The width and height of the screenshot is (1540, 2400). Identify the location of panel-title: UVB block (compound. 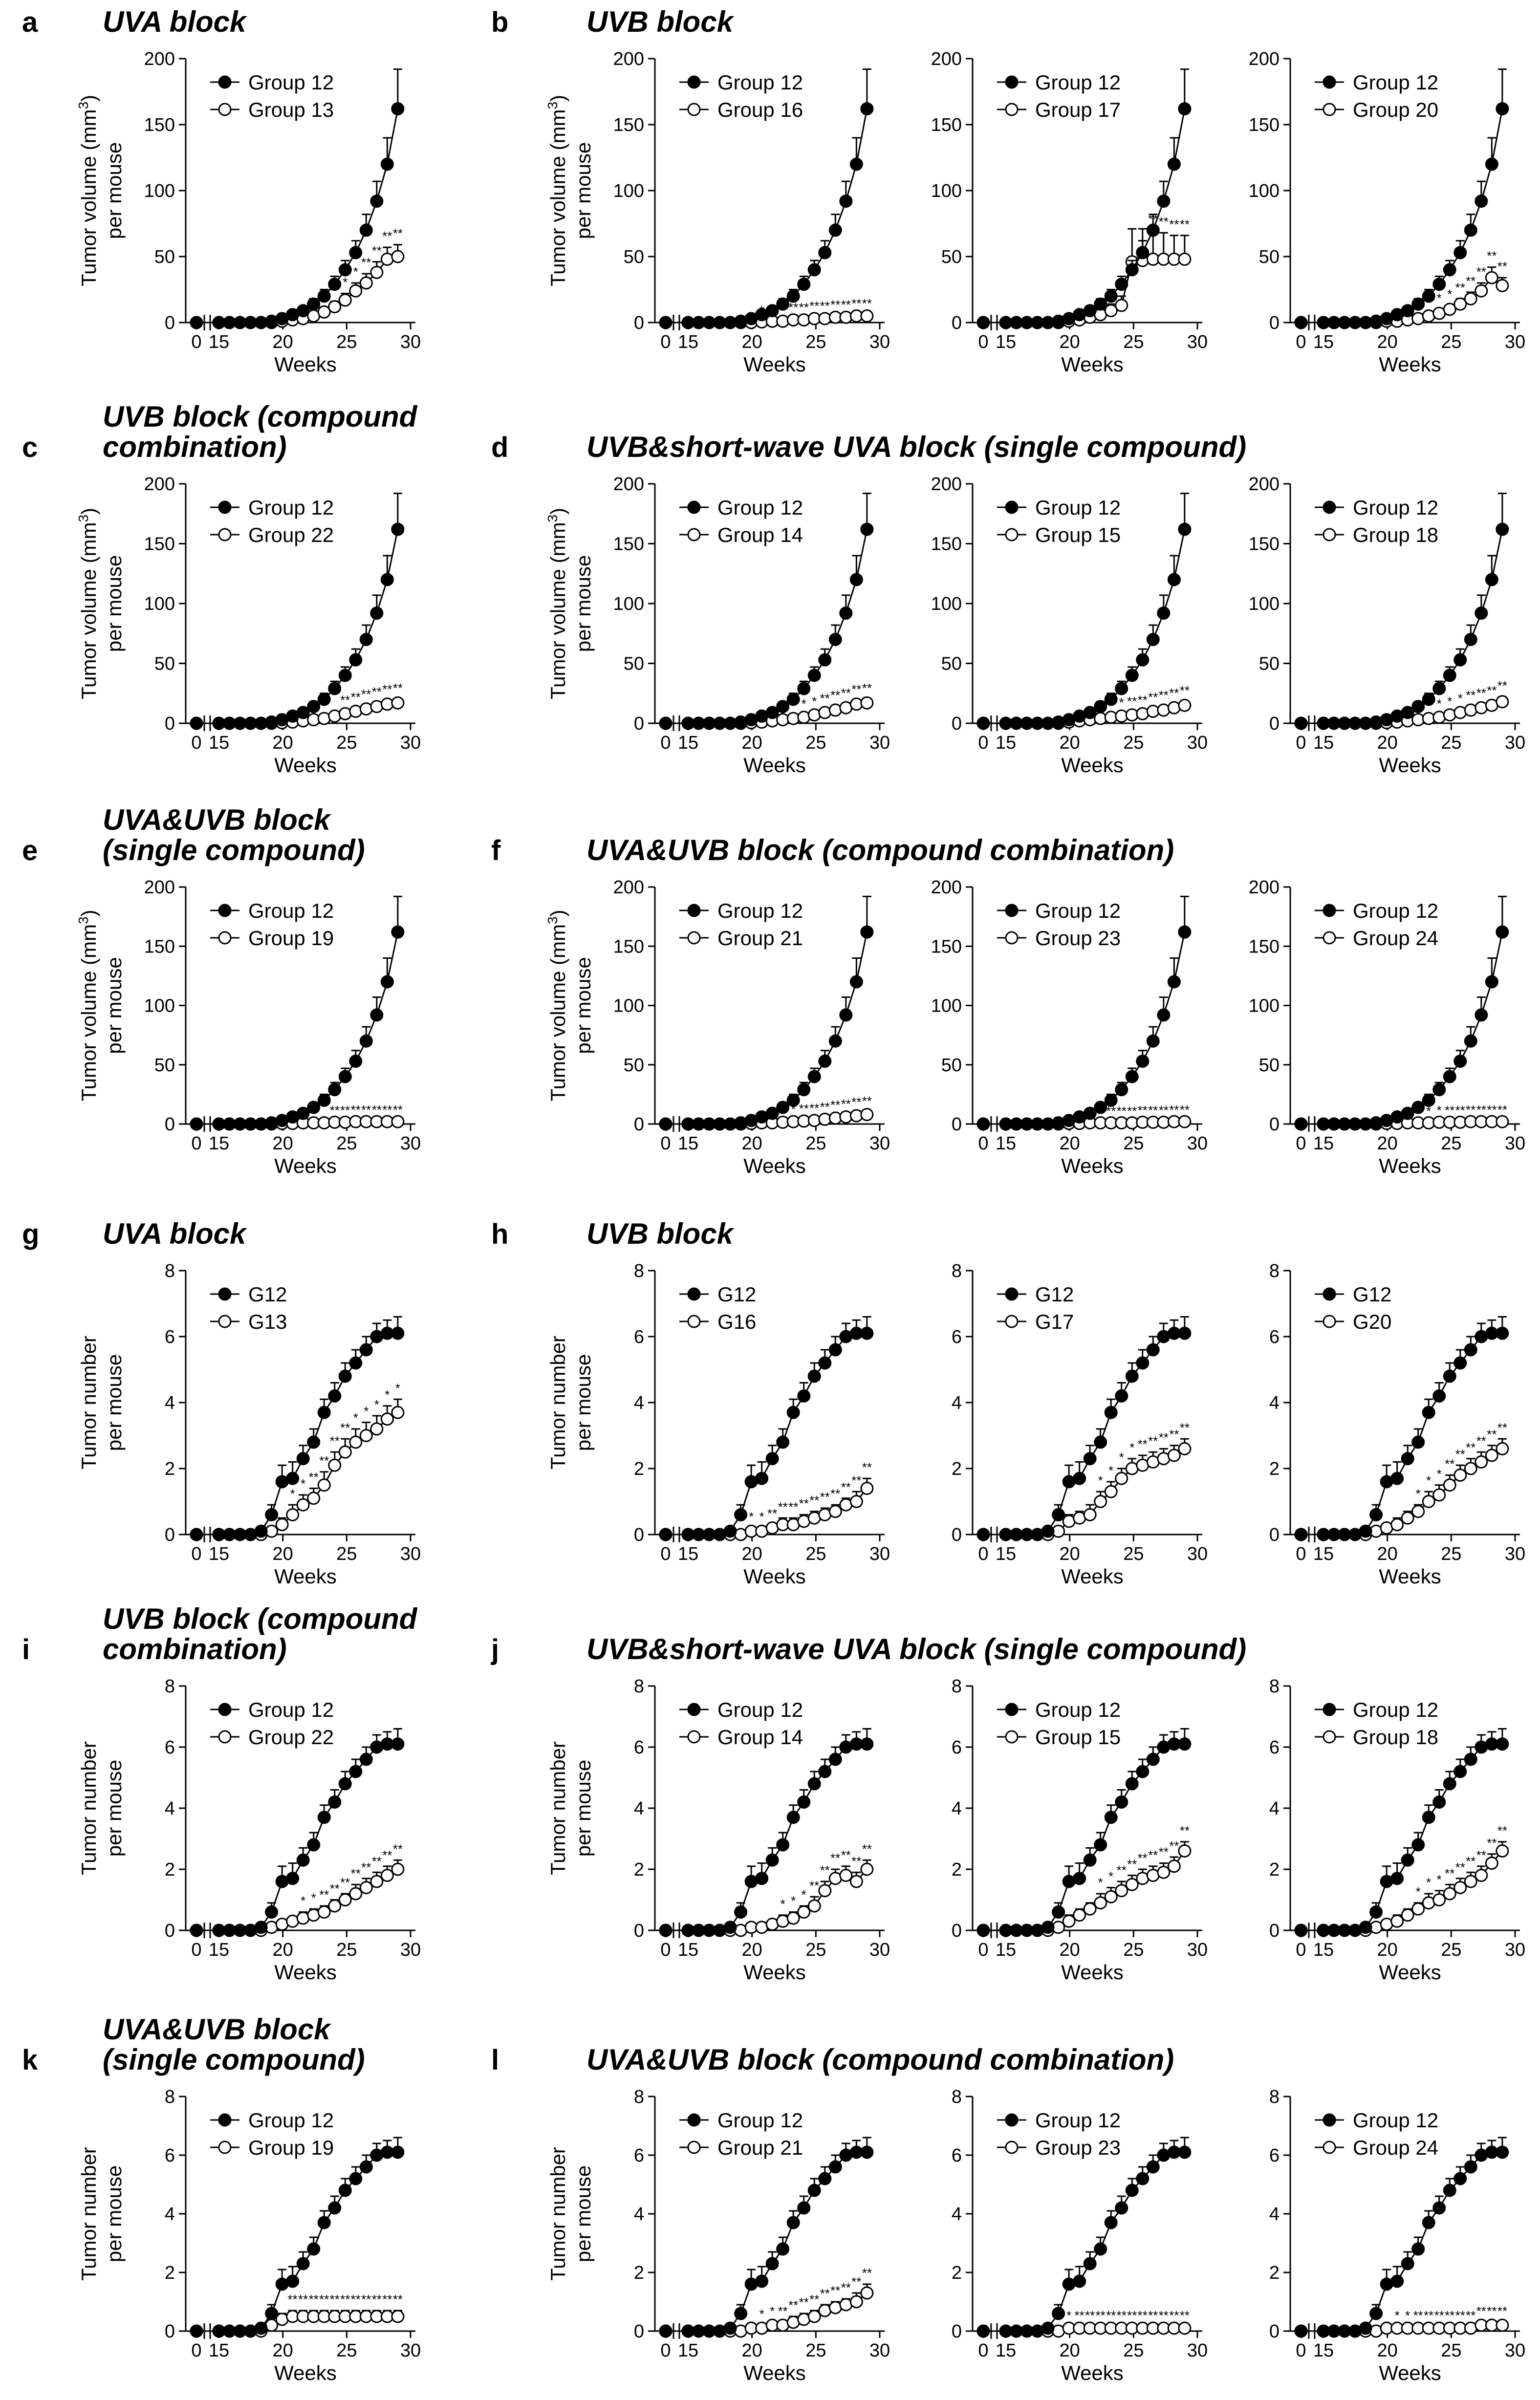
(260, 1618).